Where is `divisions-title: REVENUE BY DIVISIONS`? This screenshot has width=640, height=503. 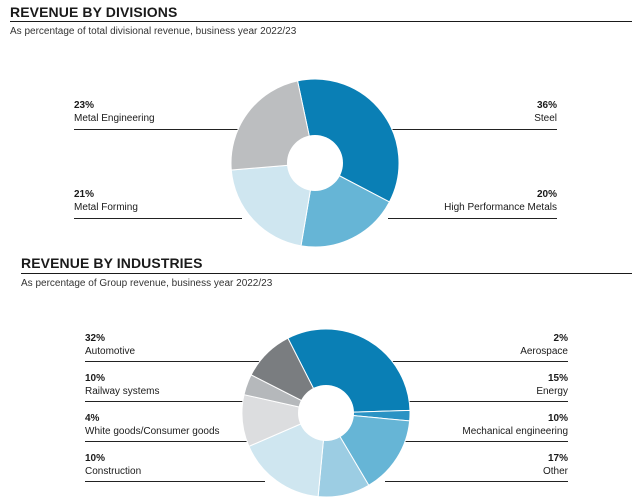
divisions-title: REVENUE BY DIVISIONS is located at coordinates (94, 12).